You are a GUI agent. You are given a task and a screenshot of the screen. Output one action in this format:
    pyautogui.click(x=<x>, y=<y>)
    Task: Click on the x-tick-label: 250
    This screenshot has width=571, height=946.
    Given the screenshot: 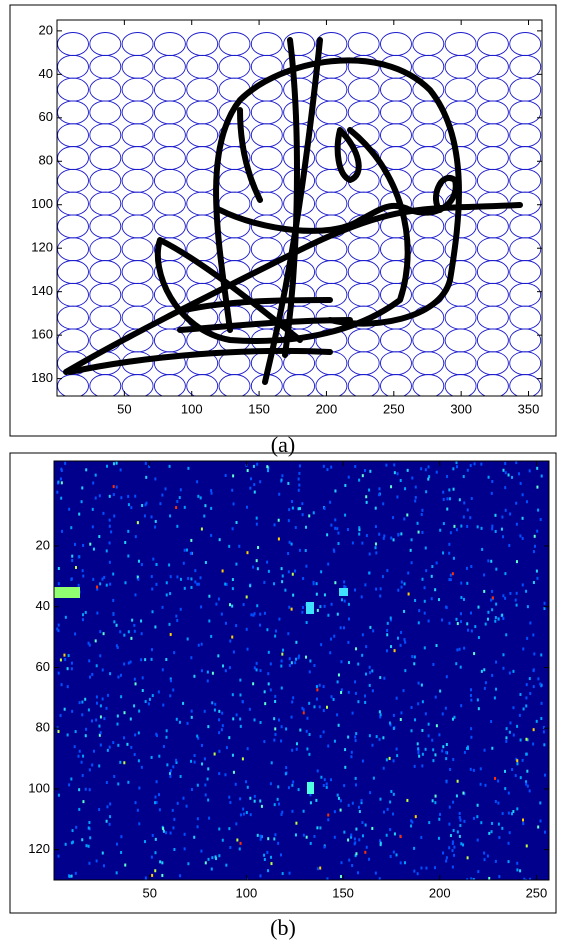 What is the action you would take?
    pyautogui.click(x=394, y=408)
    